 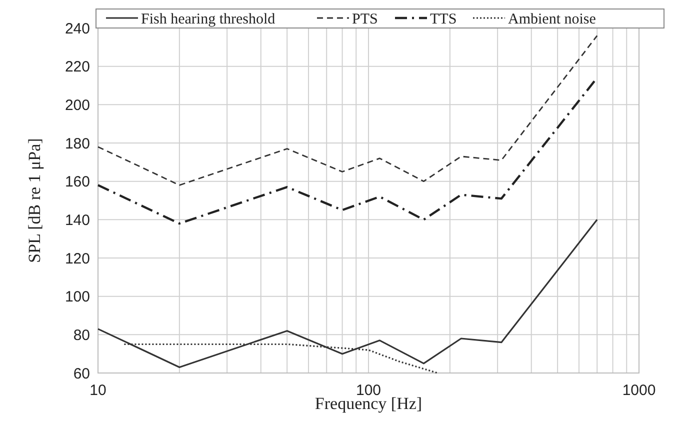 I want to click on legend-label: TTS, so click(x=443, y=19).